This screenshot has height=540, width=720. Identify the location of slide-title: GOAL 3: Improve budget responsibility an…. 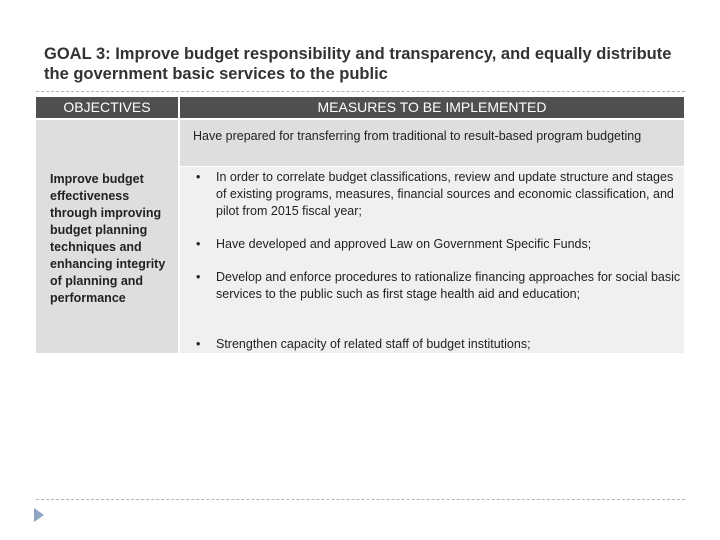
(358, 64).